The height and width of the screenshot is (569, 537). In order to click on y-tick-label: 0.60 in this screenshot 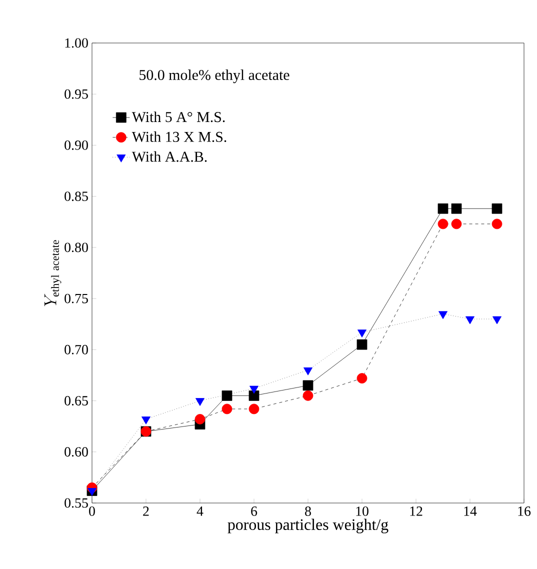, I will do `click(76, 452)`.